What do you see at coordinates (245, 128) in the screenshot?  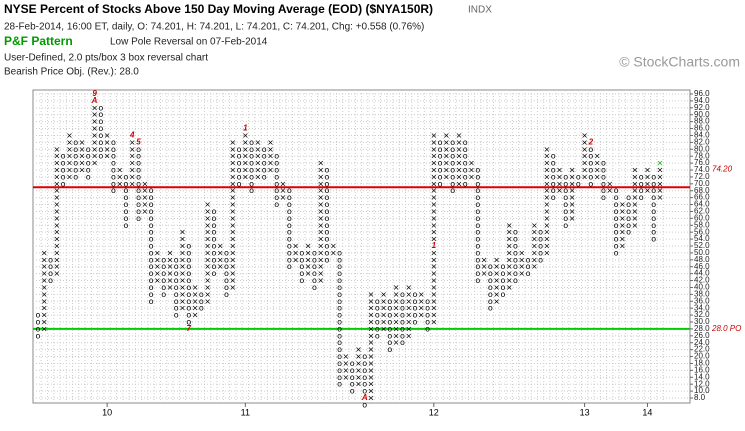 I see `month-marker: 1` at bounding box center [245, 128].